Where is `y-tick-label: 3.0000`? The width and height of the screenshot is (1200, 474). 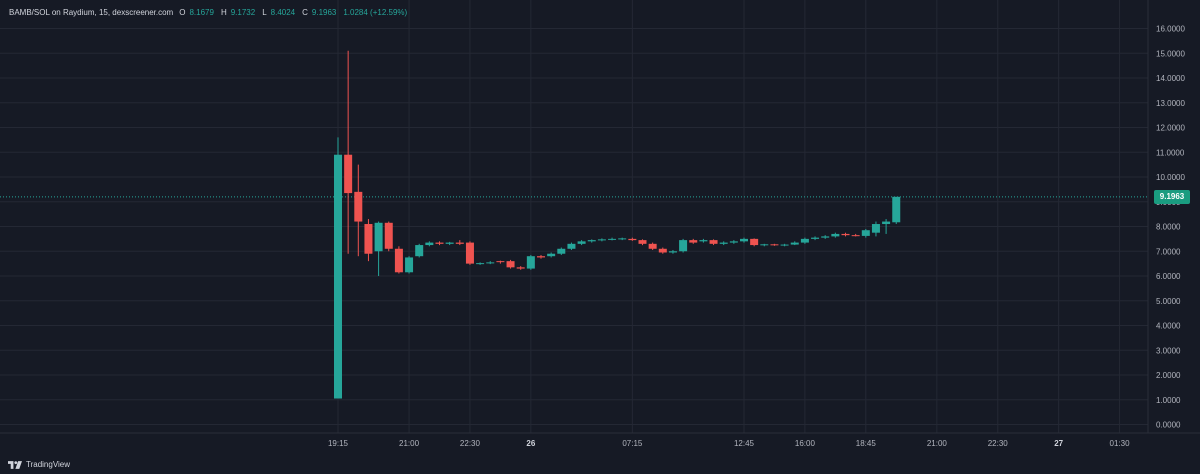 y-tick-label: 3.0000 is located at coordinates (1168, 350).